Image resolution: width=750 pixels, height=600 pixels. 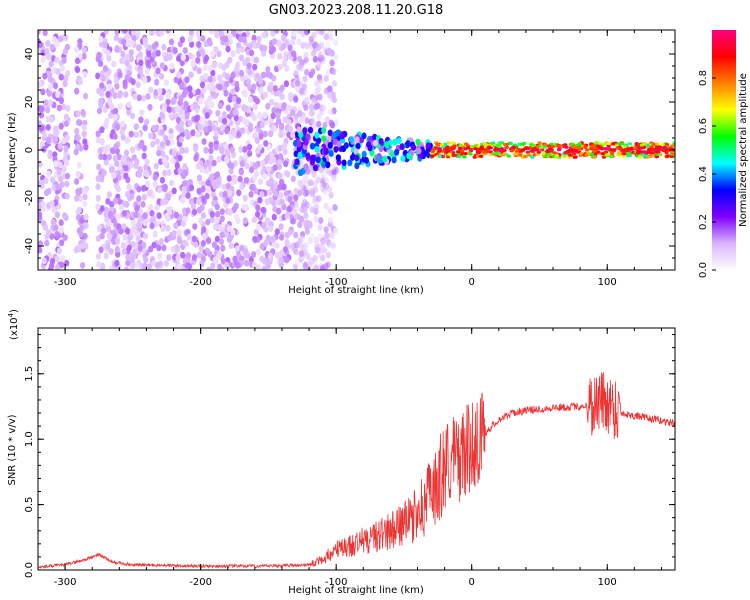 I want to click on snr-scale-label: (x104), so click(x=13, y=324).